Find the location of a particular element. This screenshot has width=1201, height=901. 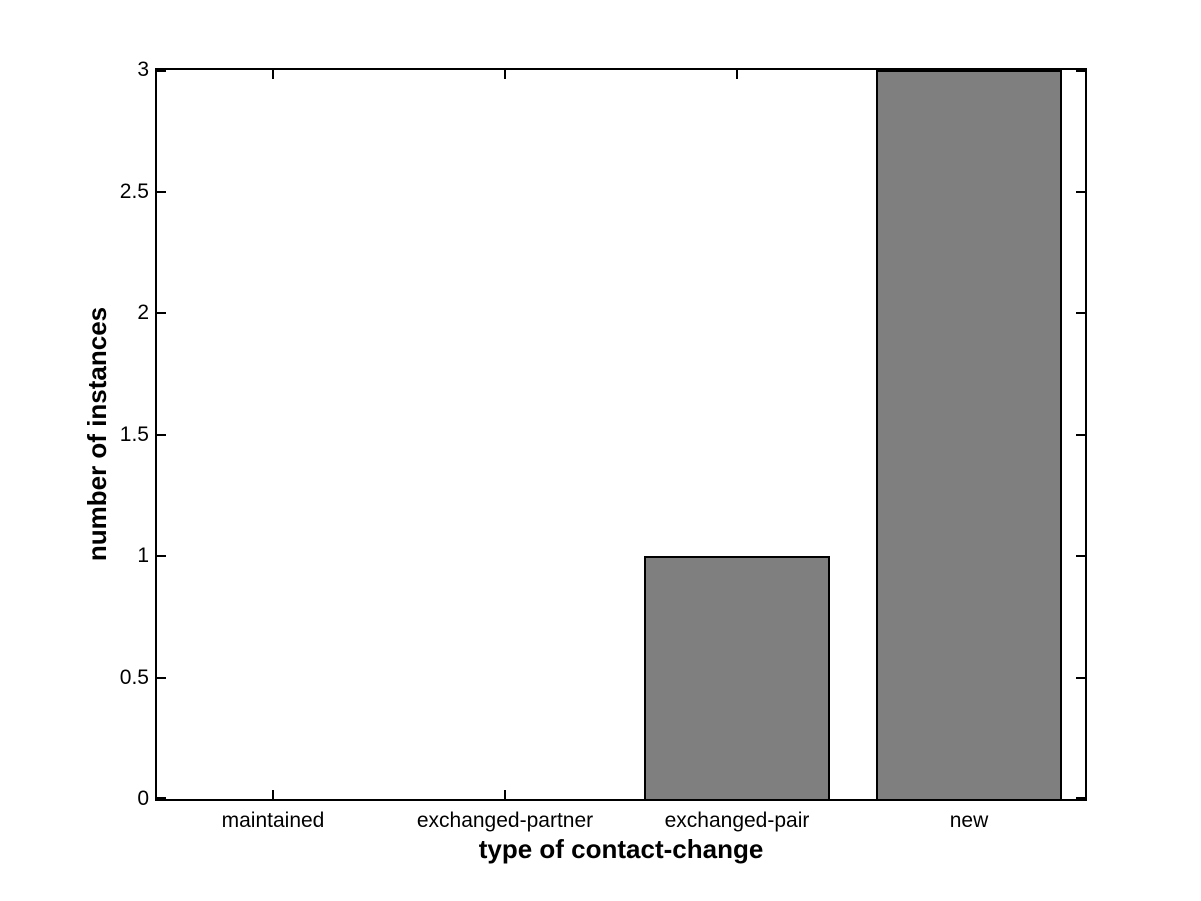

y-tick-label: 3 is located at coordinates (143, 69).